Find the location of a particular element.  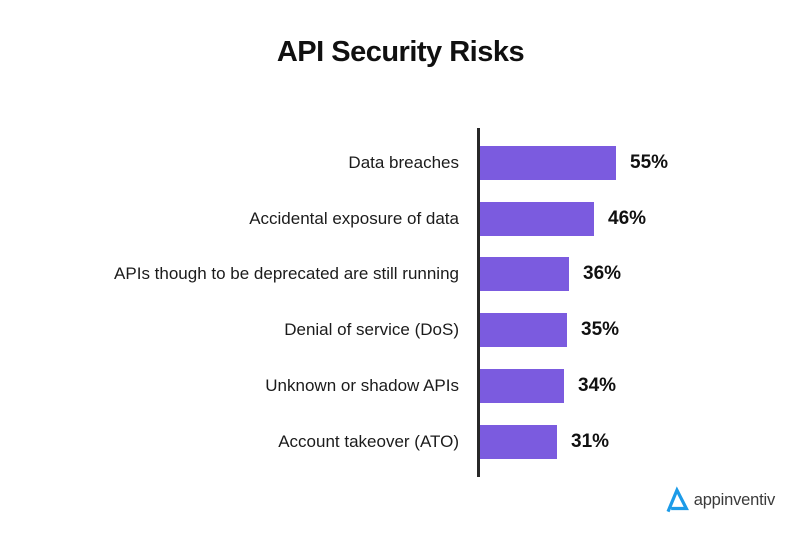

value-label: 31% is located at coordinates (590, 441).